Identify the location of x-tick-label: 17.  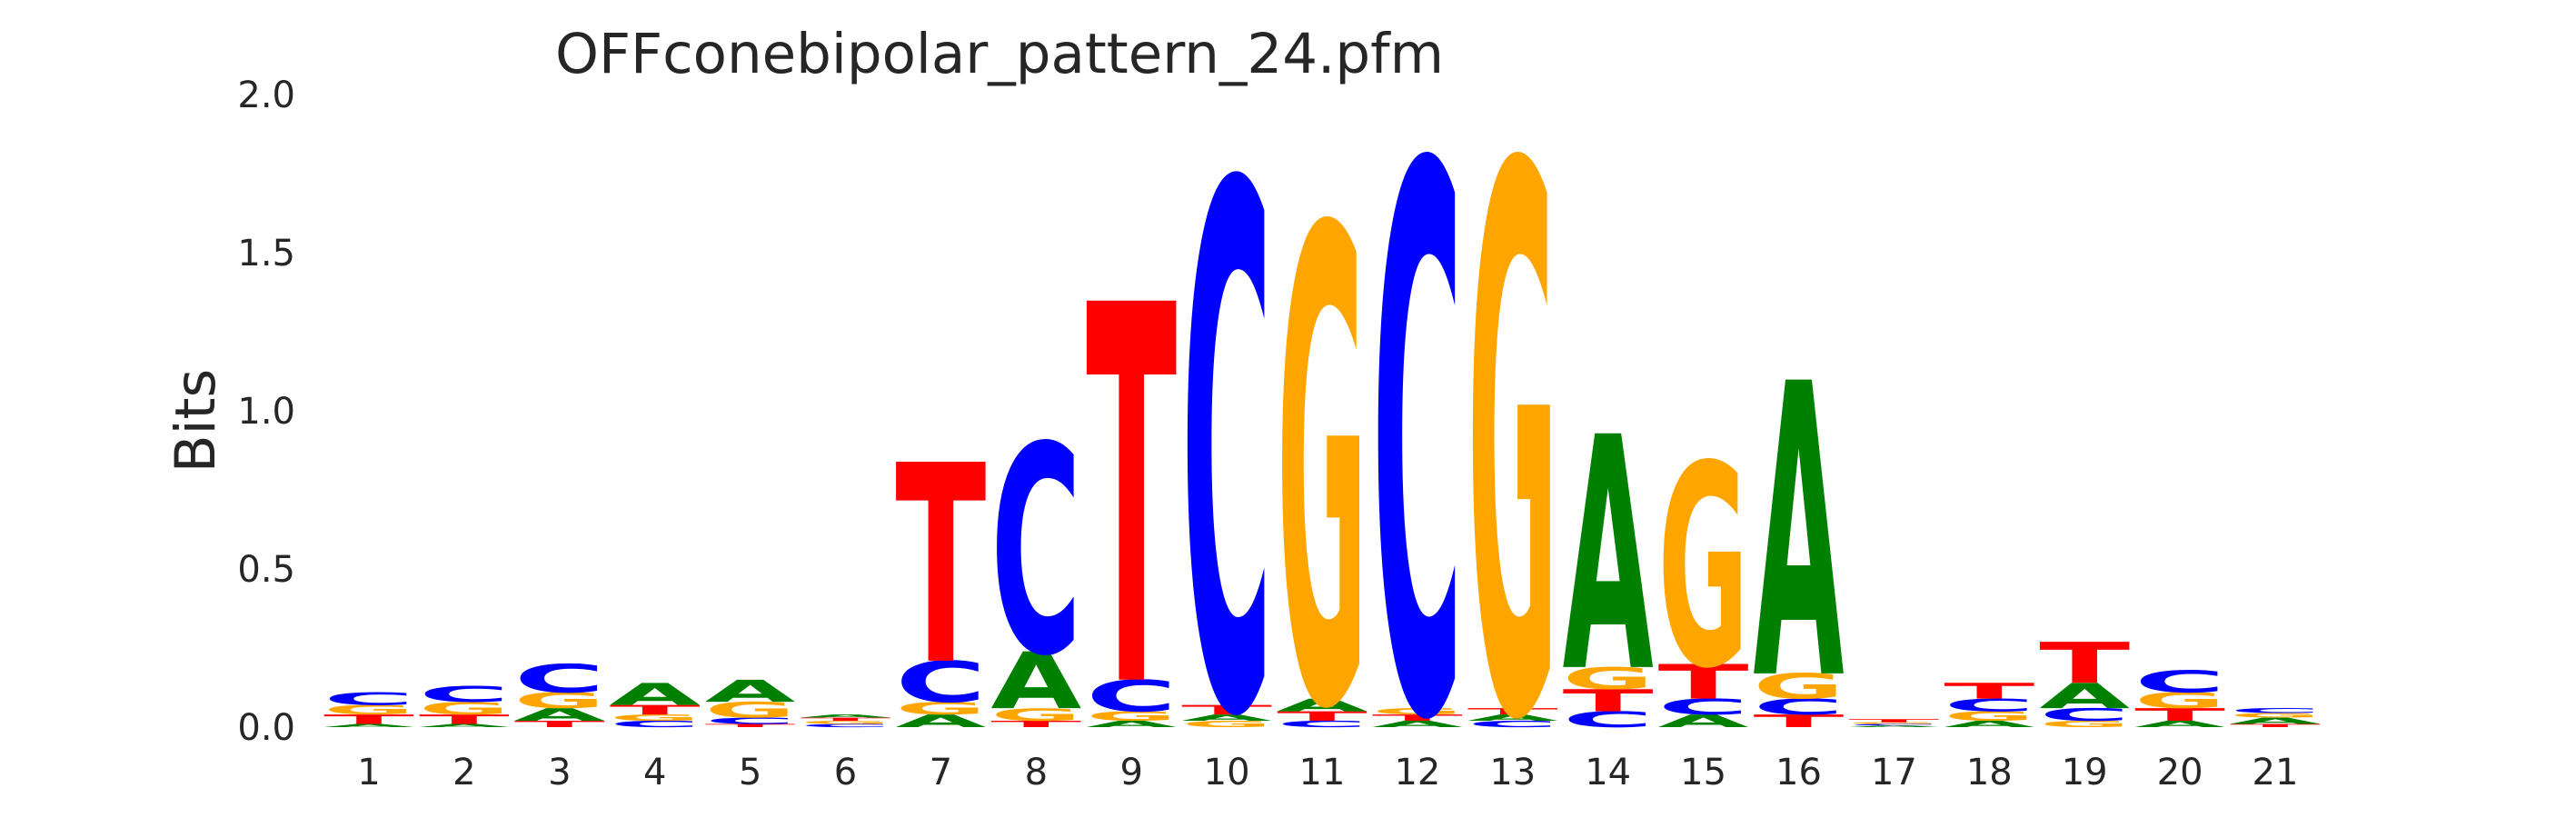
(1894, 773).